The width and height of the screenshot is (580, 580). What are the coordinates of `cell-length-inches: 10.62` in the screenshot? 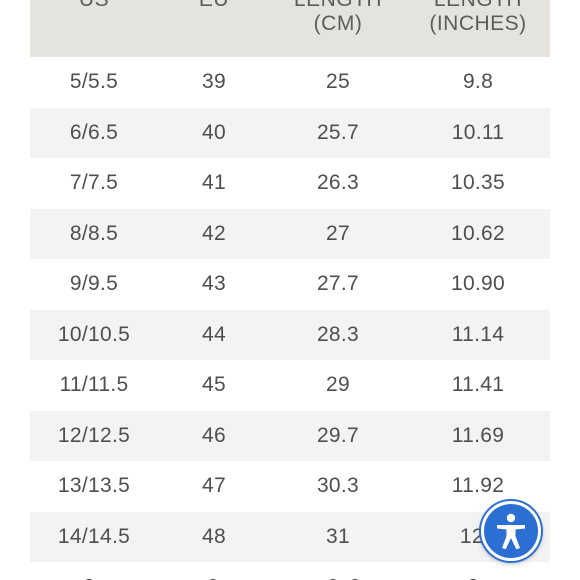 It's located at (478, 233).